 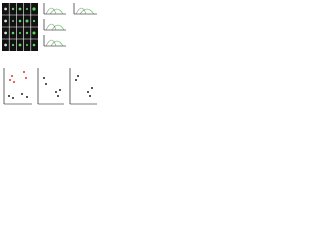 I want to click on fluorescent-cells, so click(x=23, y=27).